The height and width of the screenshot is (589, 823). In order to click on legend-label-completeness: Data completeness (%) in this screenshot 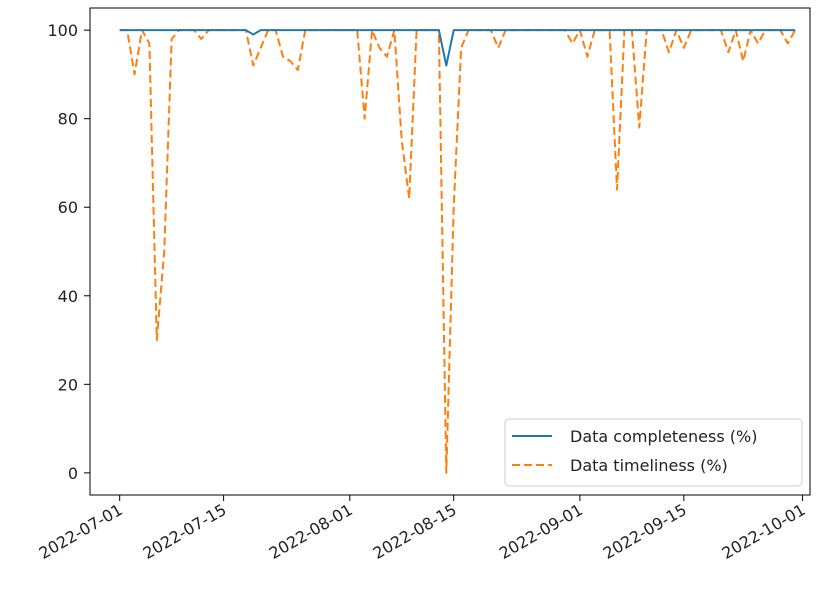, I will do `click(663, 436)`.